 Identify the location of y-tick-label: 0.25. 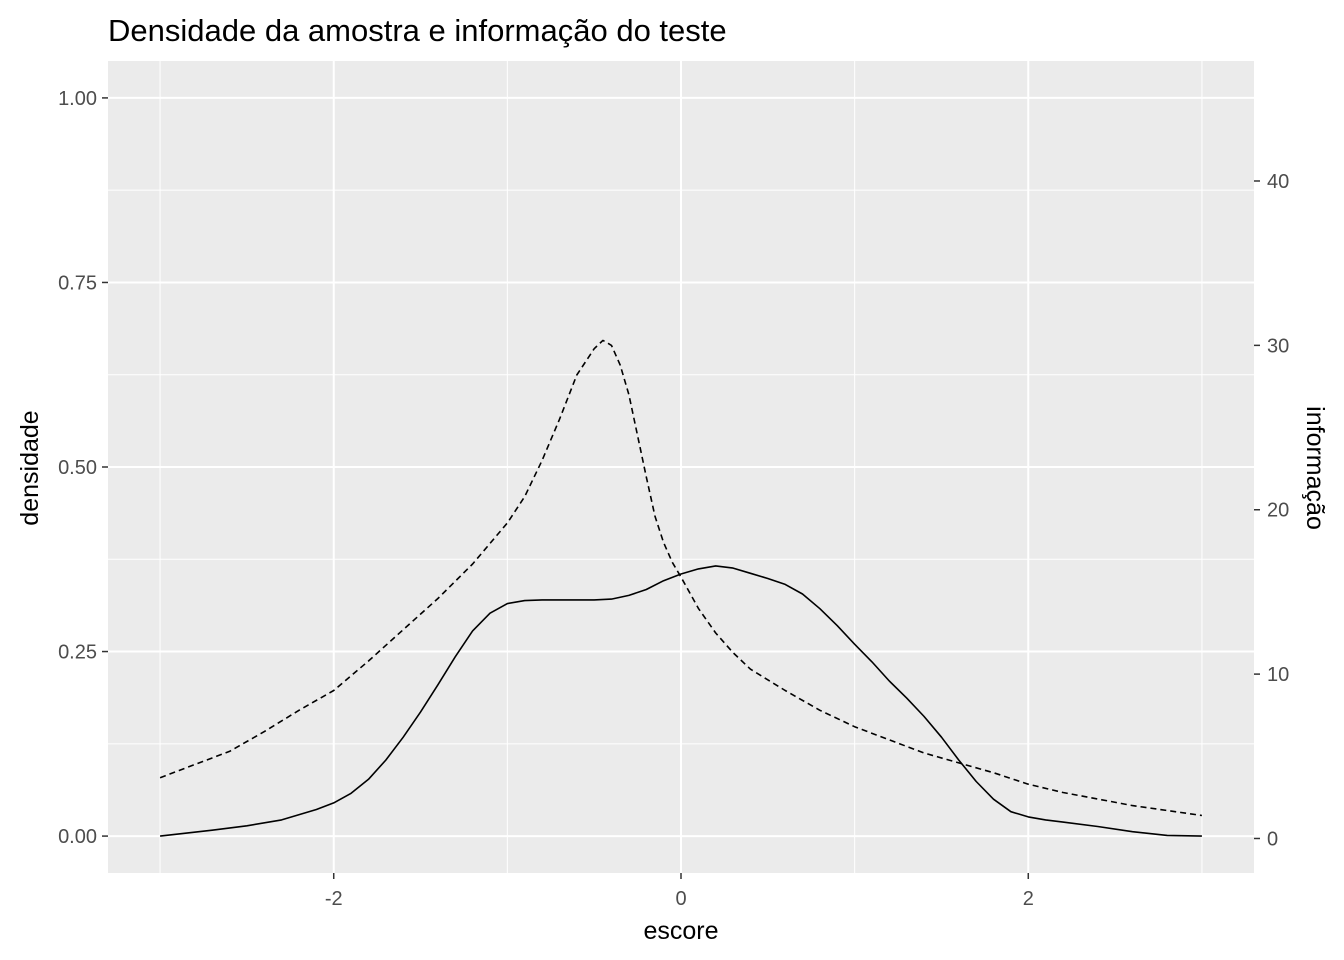
(77, 653).